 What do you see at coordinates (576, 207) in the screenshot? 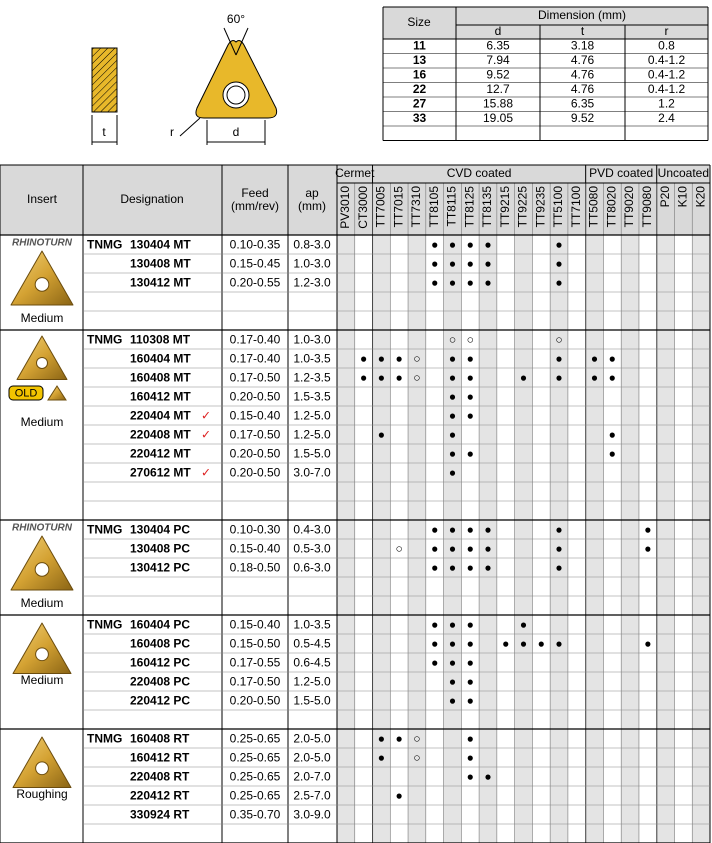
I see `grade-name: TT7100` at bounding box center [576, 207].